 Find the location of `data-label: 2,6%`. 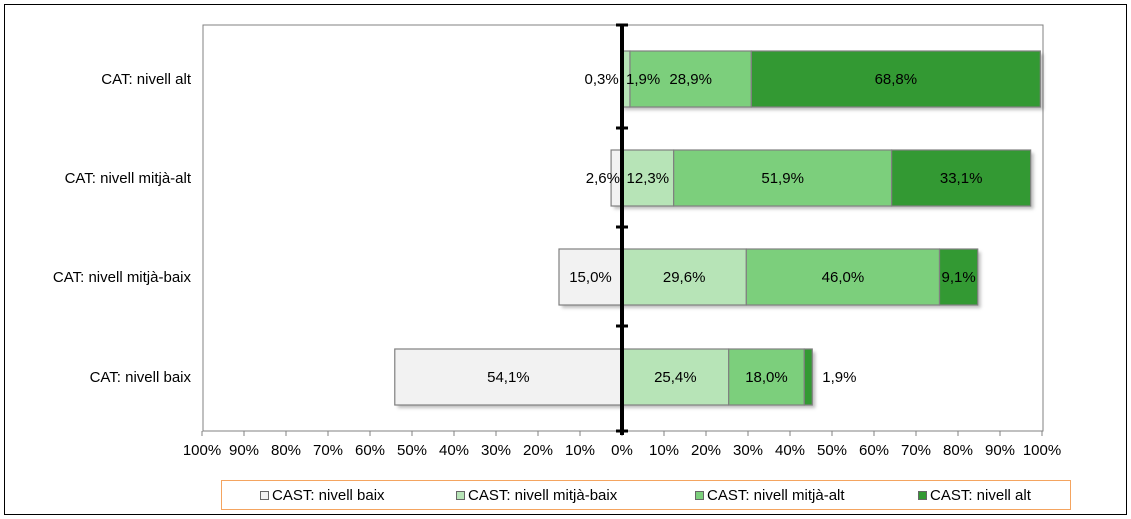

data-label: 2,6% is located at coordinates (603, 178).